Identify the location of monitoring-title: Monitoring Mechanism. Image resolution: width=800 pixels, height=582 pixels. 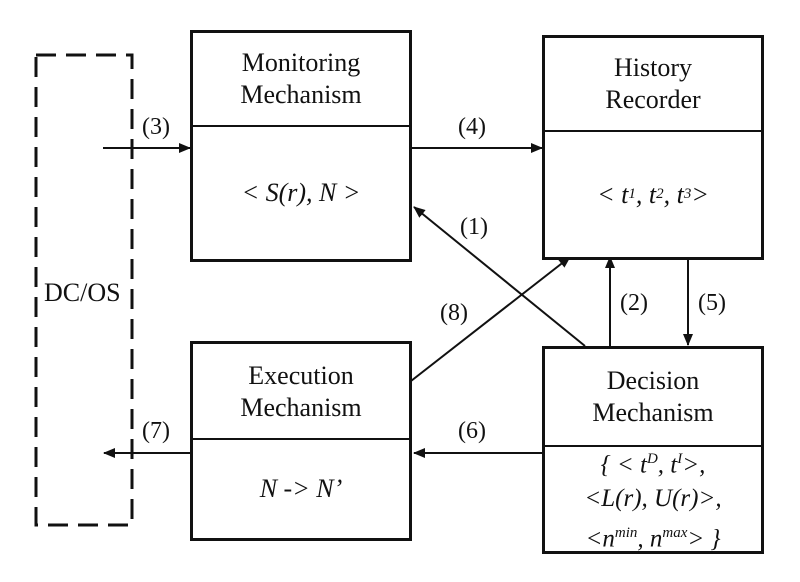
(301, 80).